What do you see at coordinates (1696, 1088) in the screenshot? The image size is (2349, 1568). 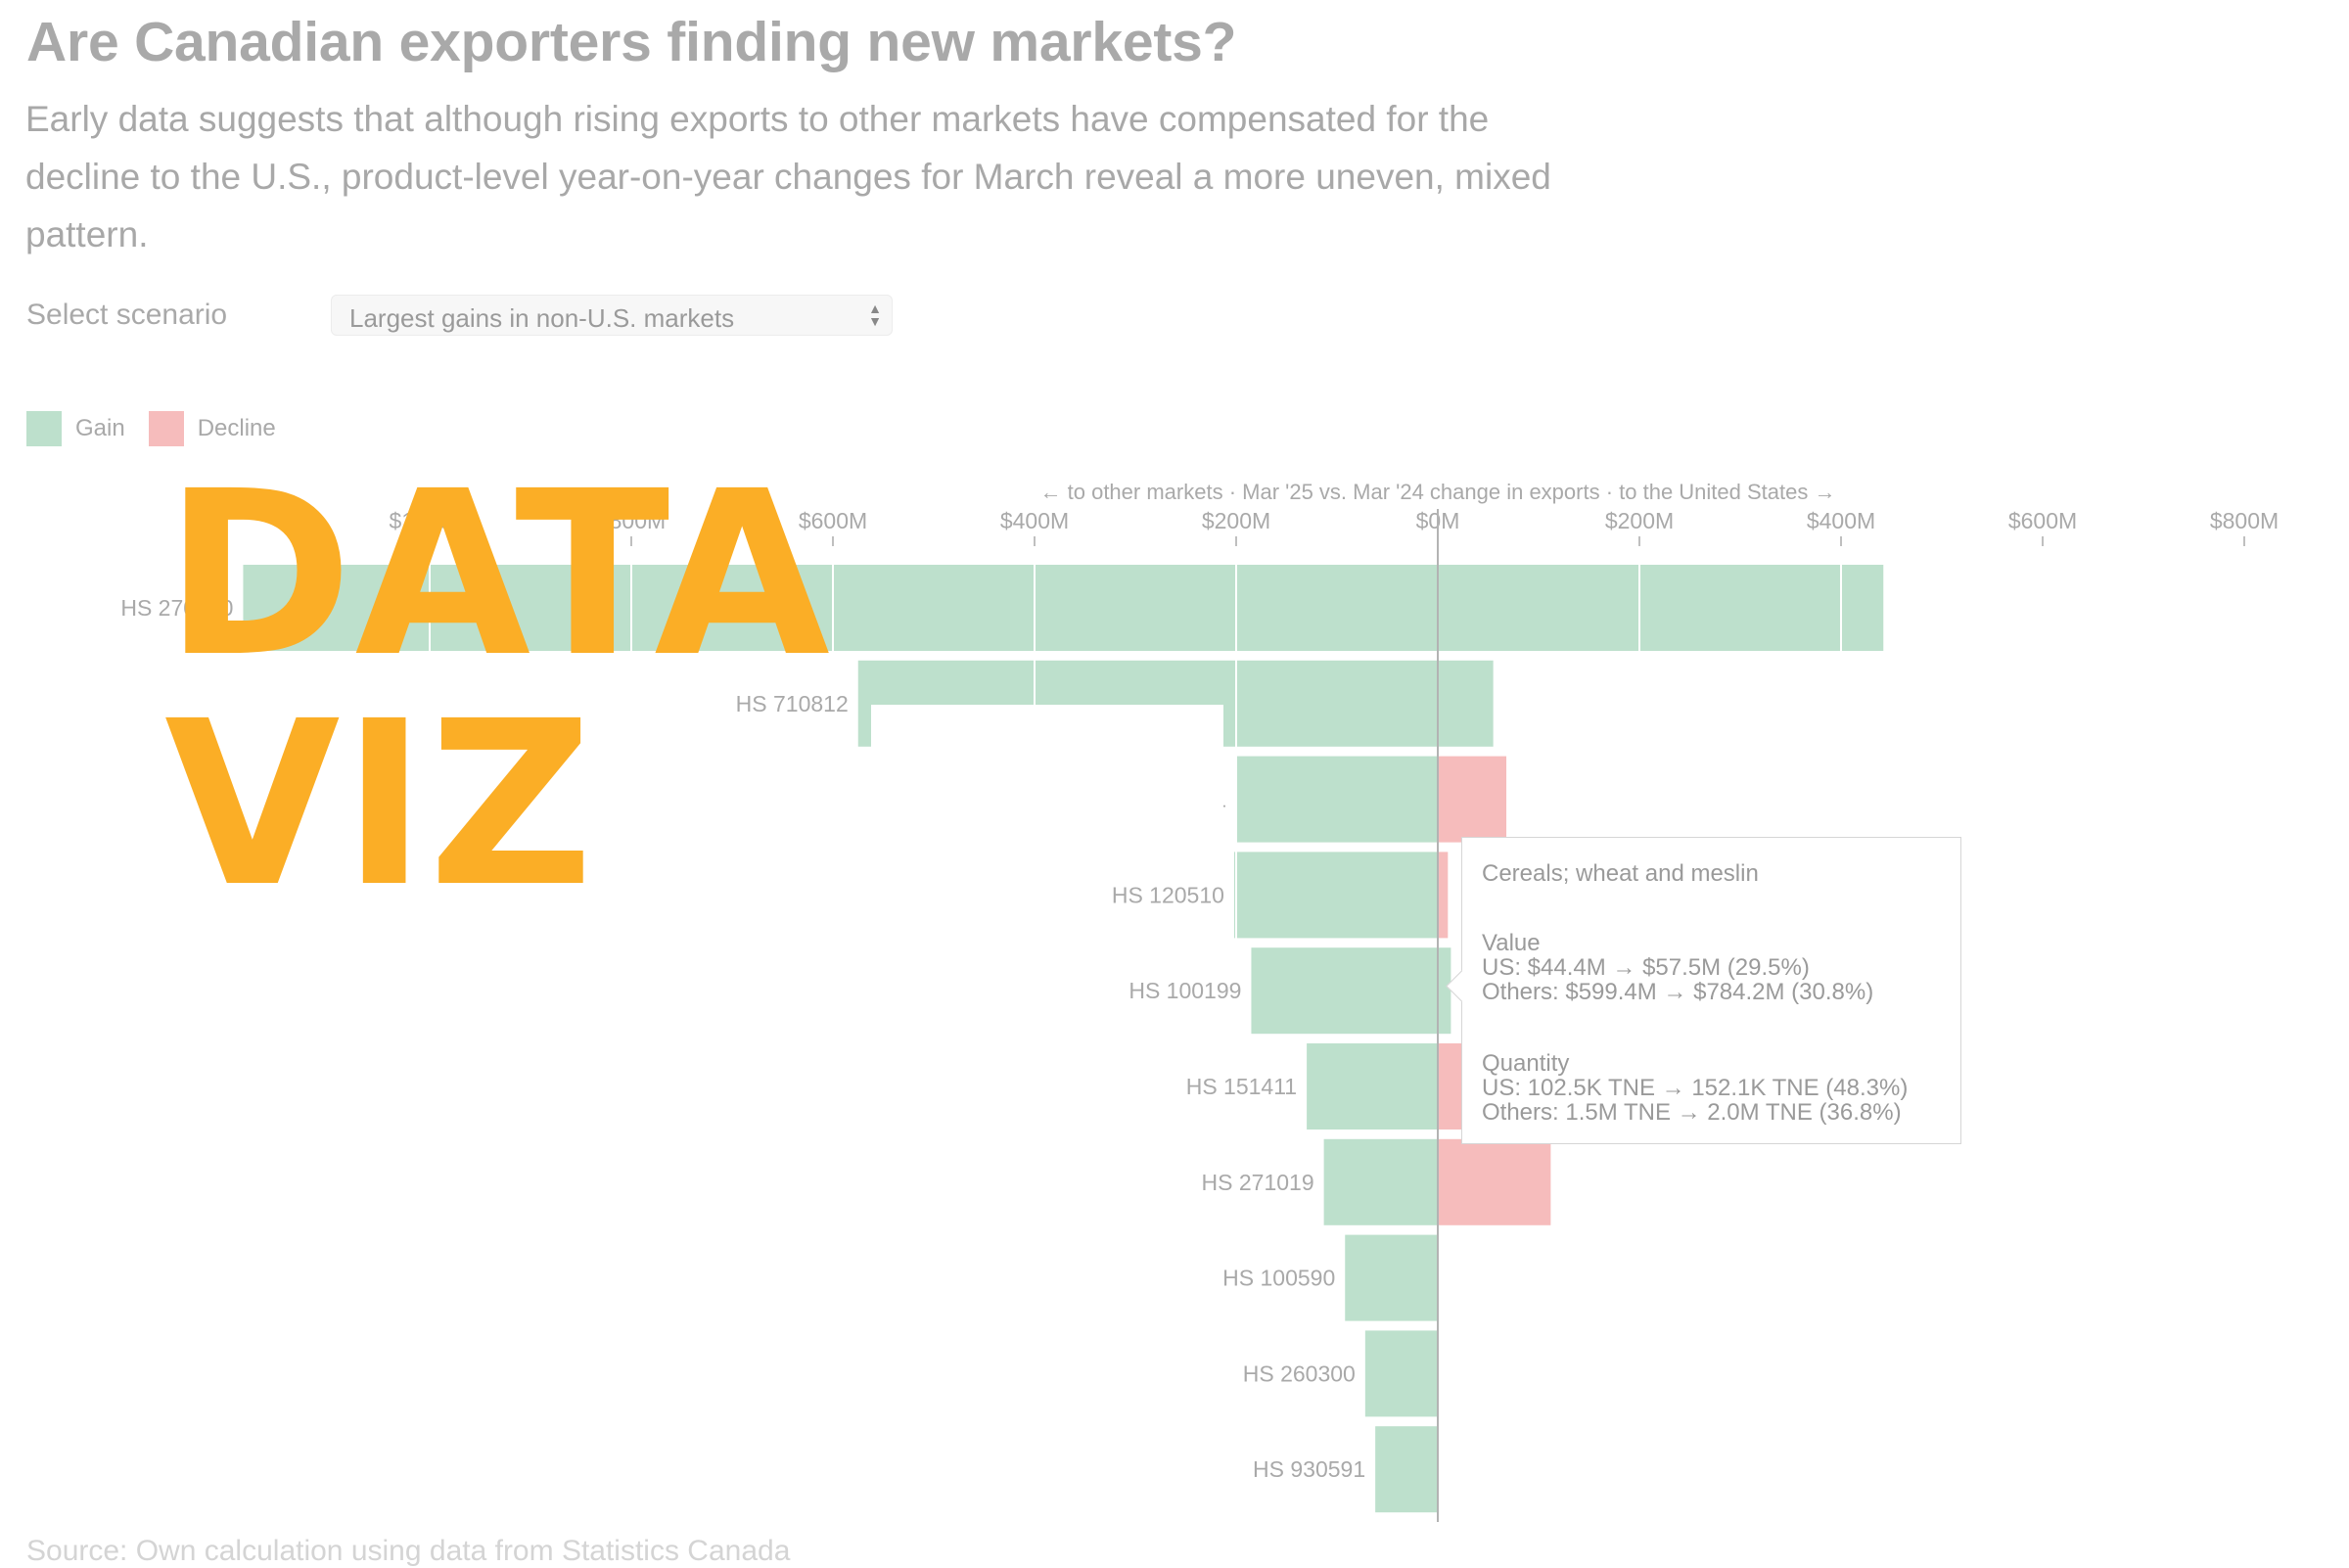 I see `tooltip-quantity-us: US: 102.5K TNE → 152.1K TNE (48.3%)` at bounding box center [1696, 1088].